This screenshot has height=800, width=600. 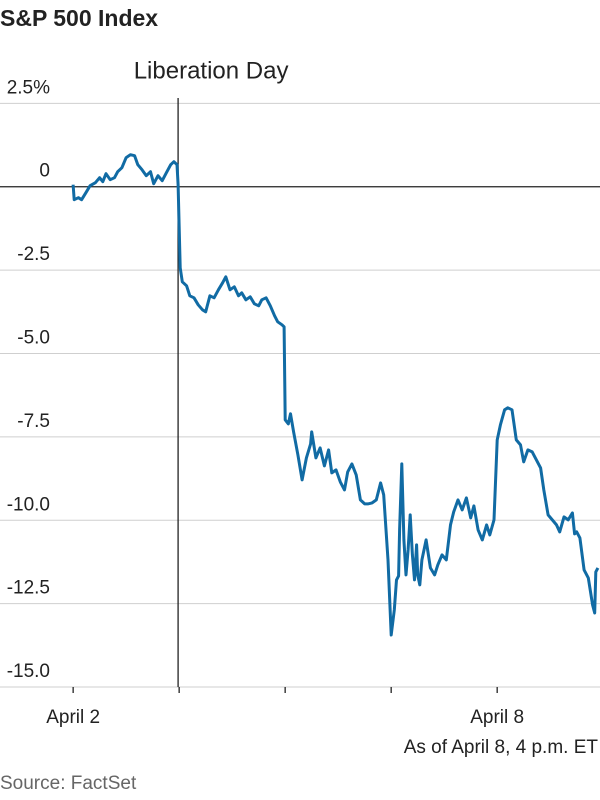 What do you see at coordinates (79, 18) in the screenshot?
I see `chart-title: S&P 500 Index` at bounding box center [79, 18].